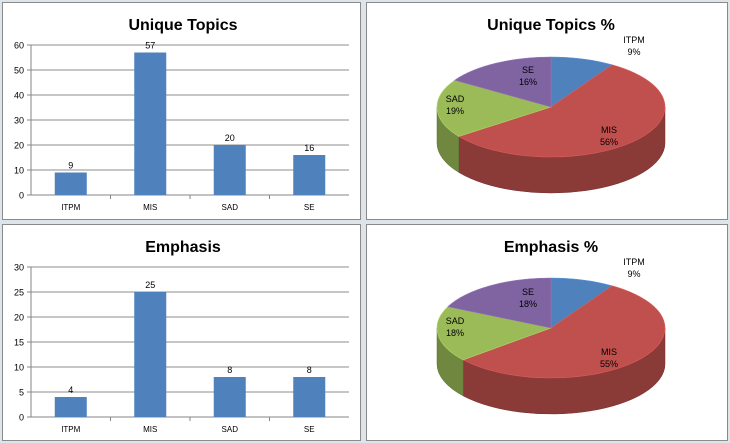  Describe the element at coordinates (551, 247) in the screenshot. I see `chart-title: Emphasis %` at that location.